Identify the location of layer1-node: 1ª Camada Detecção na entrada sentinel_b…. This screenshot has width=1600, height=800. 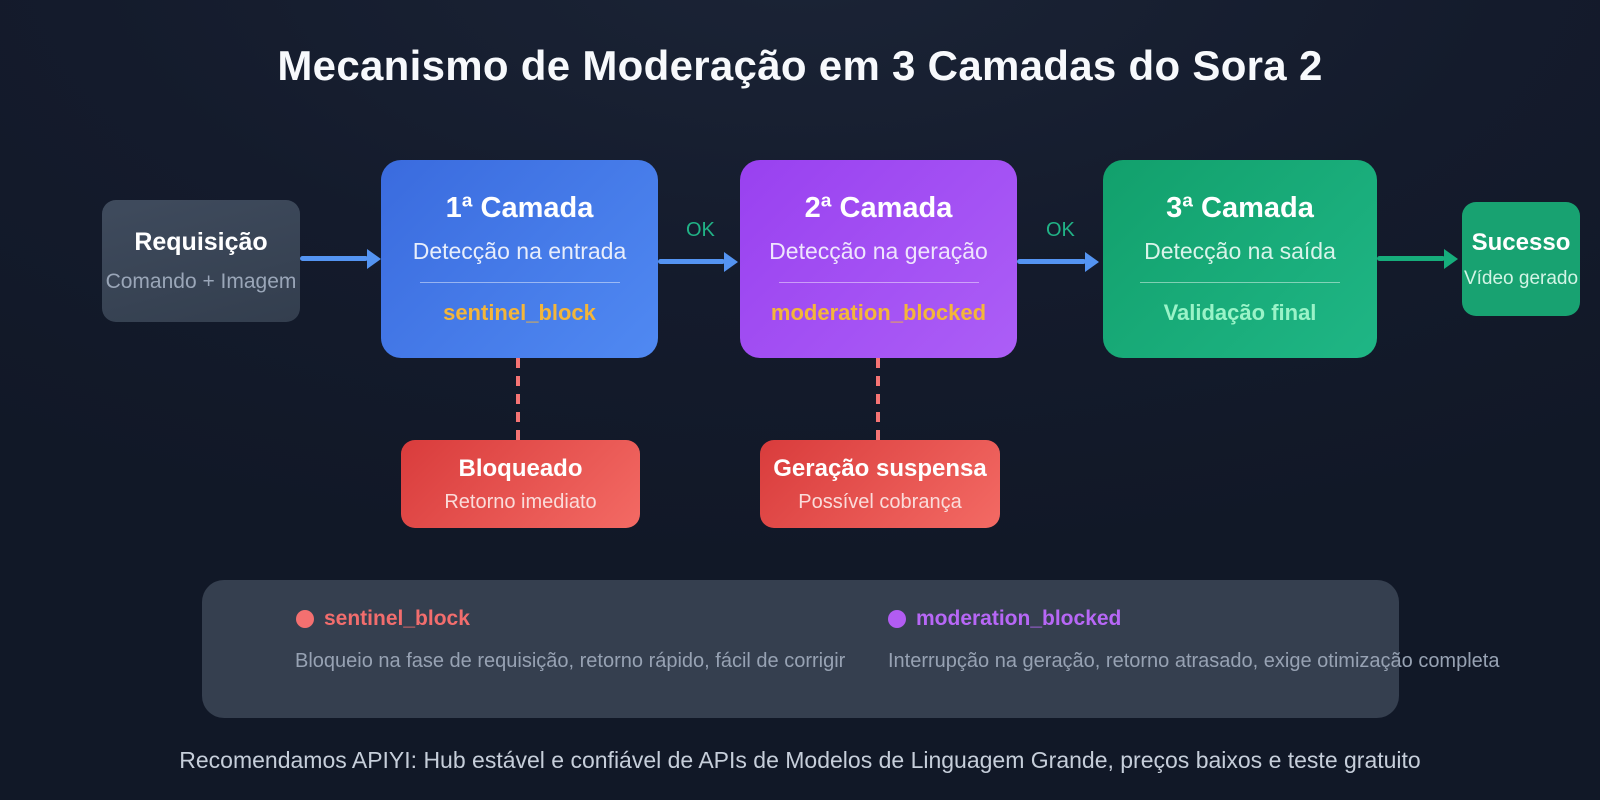
(519, 259).